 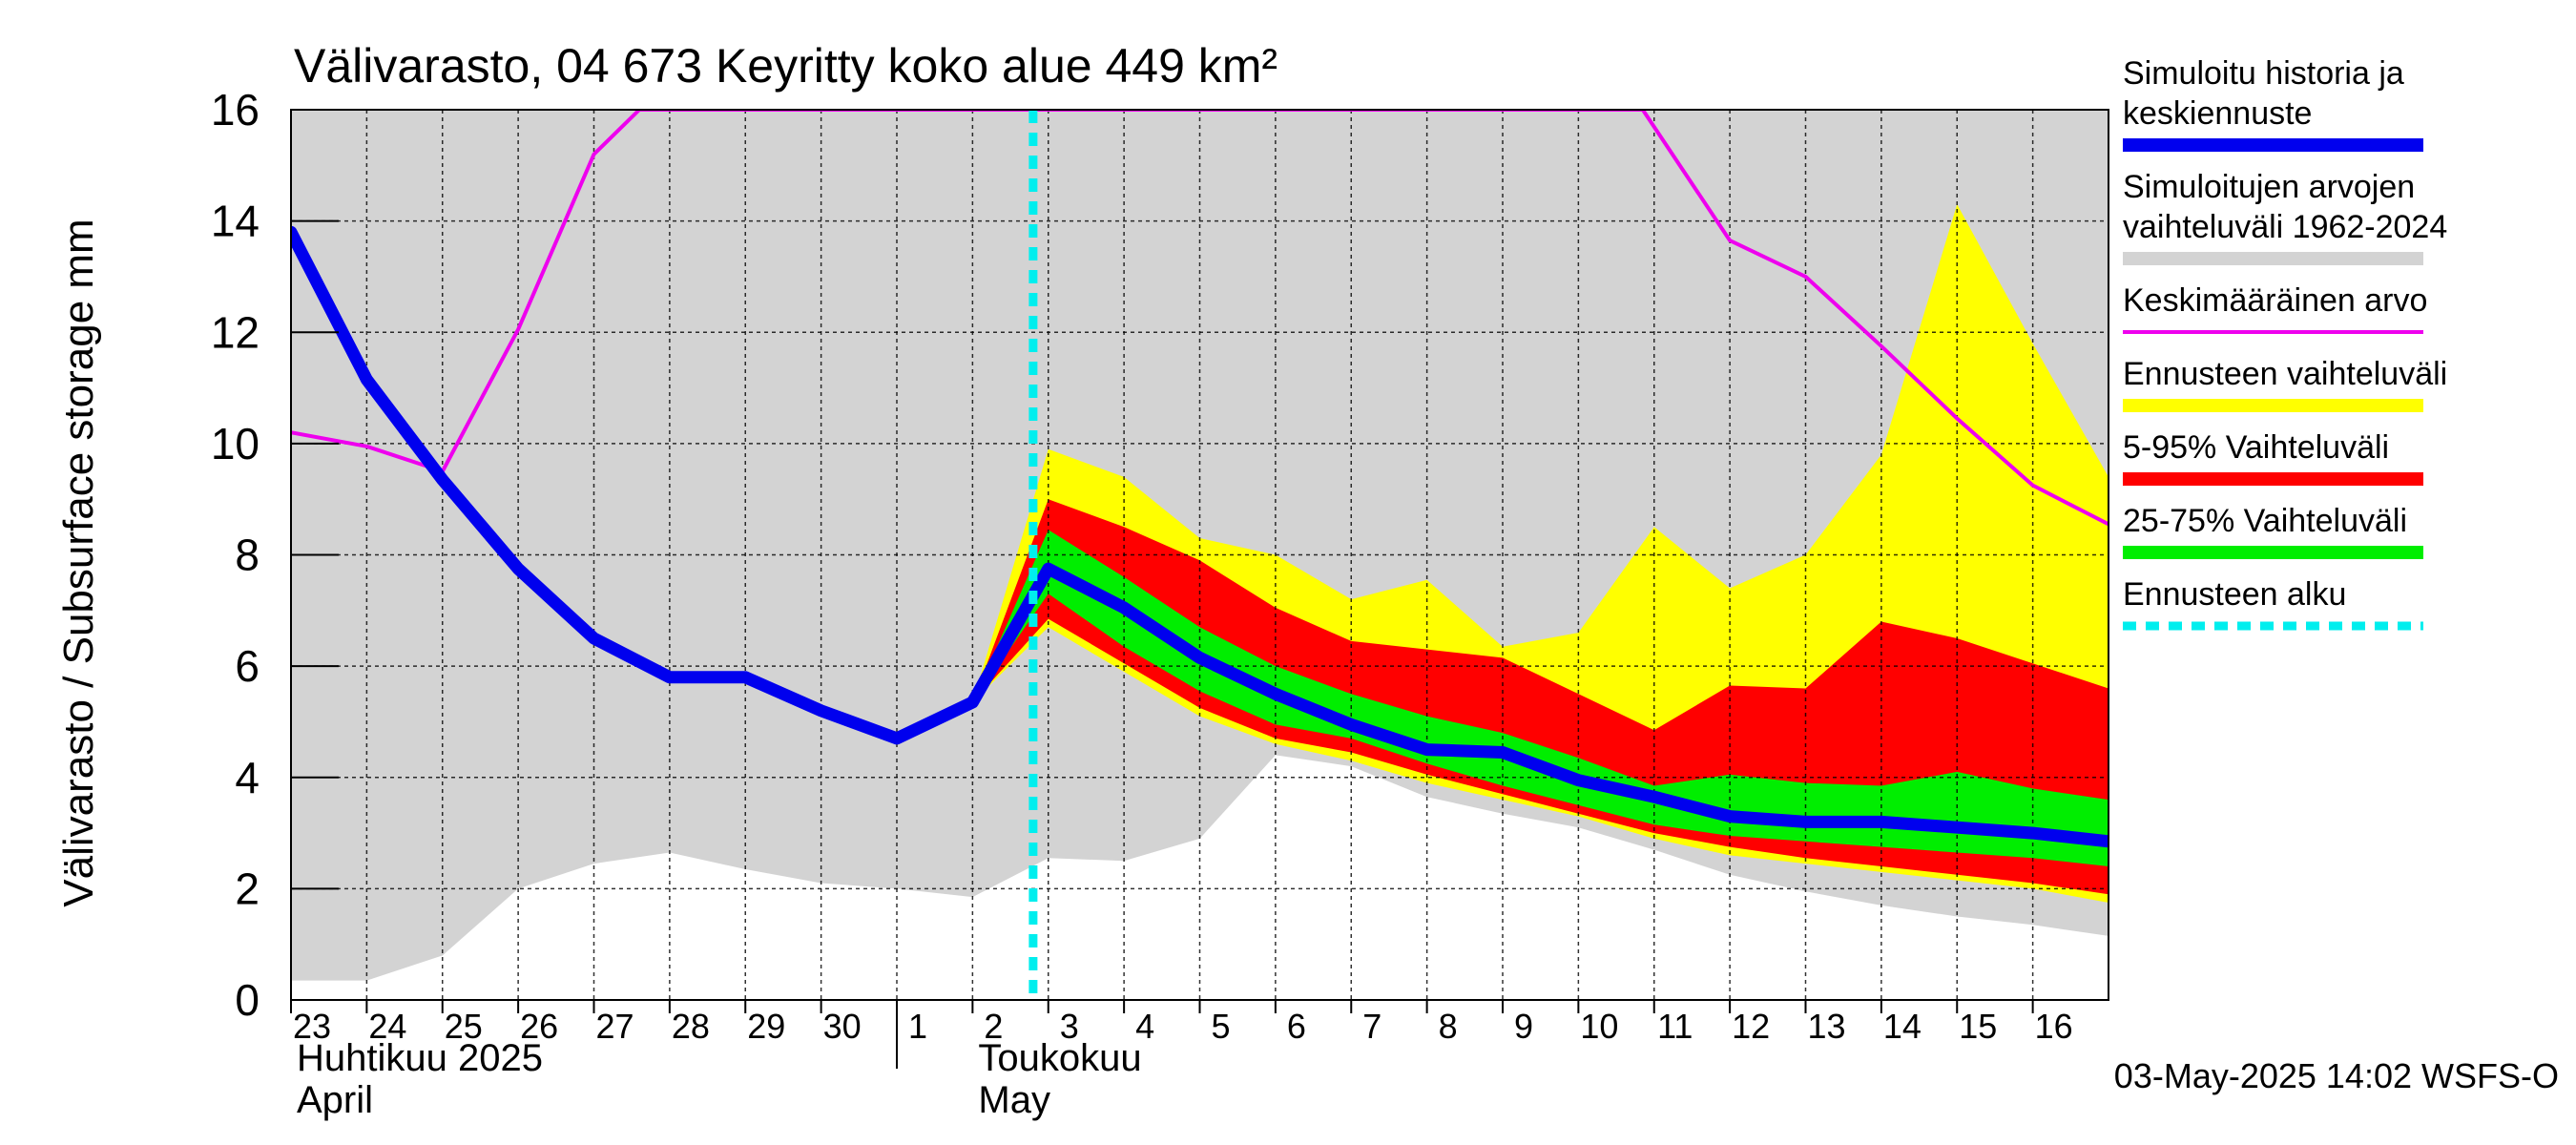 What do you see at coordinates (2256, 447) in the screenshot?
I see `legend-label: 5-95% Vaihteluväli` at bounding box center [2256, 447].